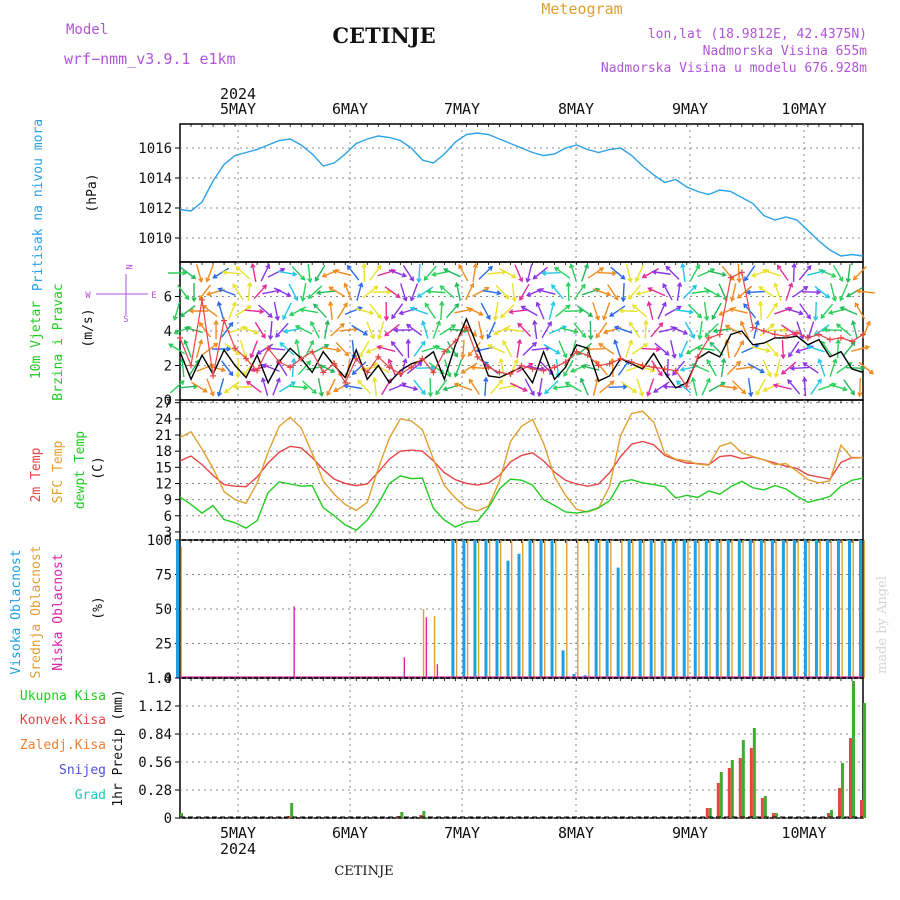  What do you see at coordinates (63, 696) in the screenshot?
I see `legend-total-rain: Ukupna Kisa` at bounding box center [63, 696].